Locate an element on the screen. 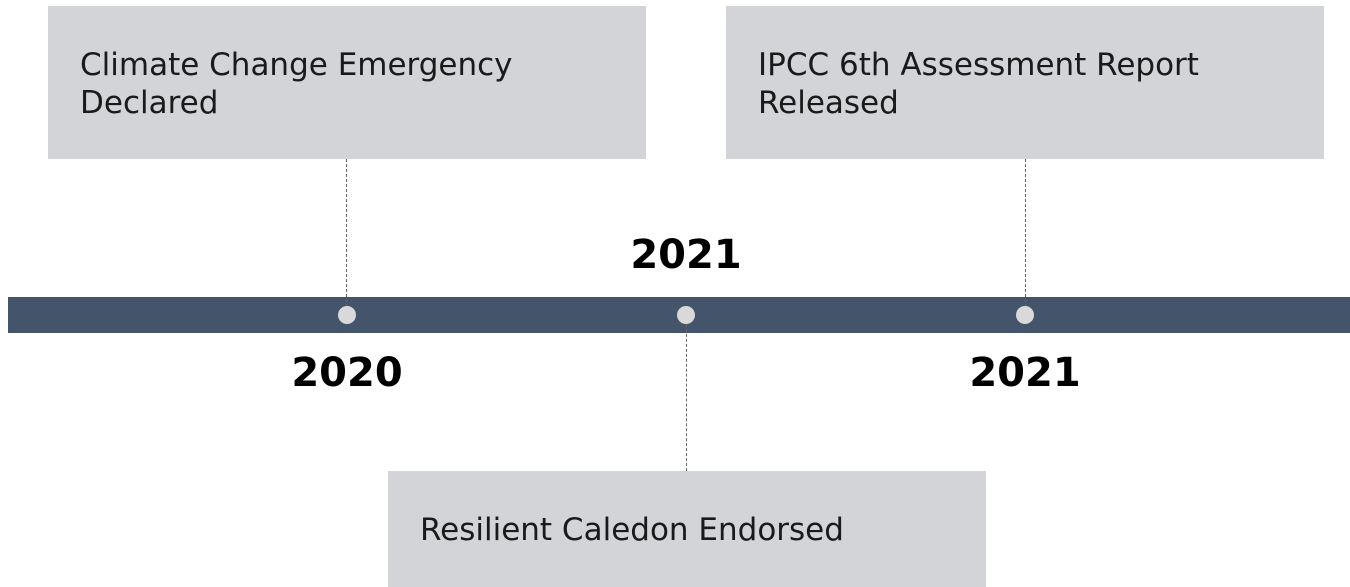  event-label: Resilient Caledon Endorsed is located at coordinates (632, 530).